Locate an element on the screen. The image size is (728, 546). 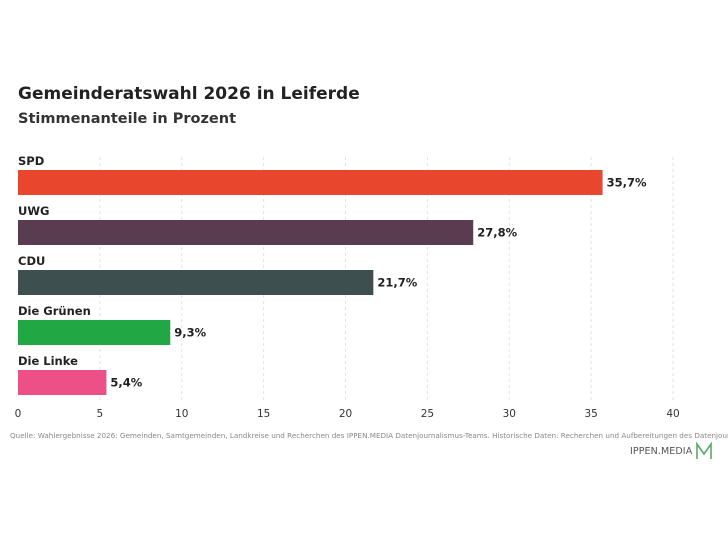
category-label: UWG is located at coordinates (33, 211).